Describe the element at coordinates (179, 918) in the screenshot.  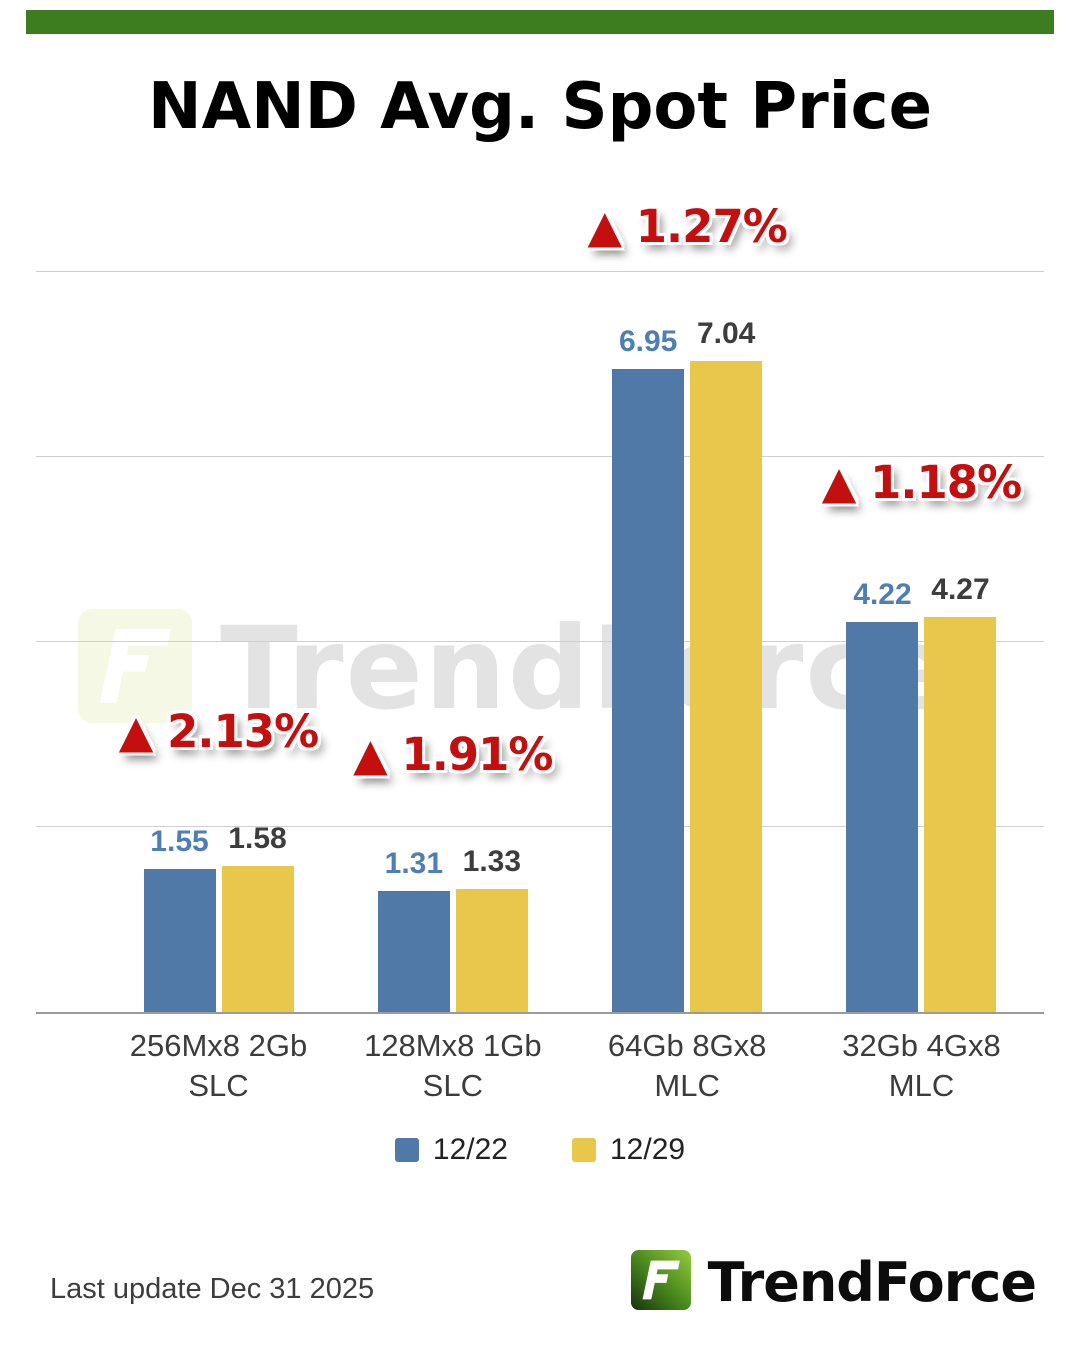
I see `bar-12-22: 1.55` at that location.